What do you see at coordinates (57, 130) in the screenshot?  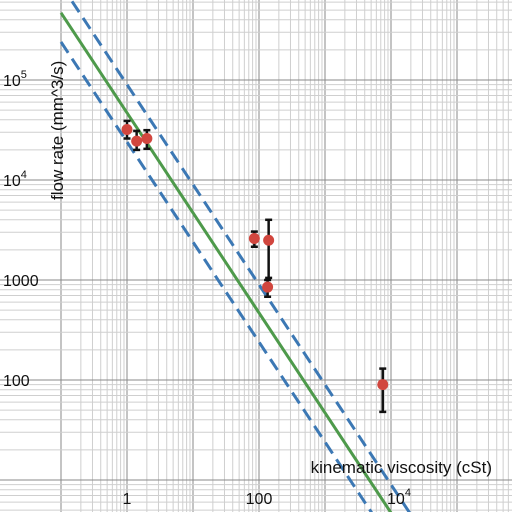 I see `y-axis-label: flow rate (mm^3/s)` at bounding box center [57, 130].